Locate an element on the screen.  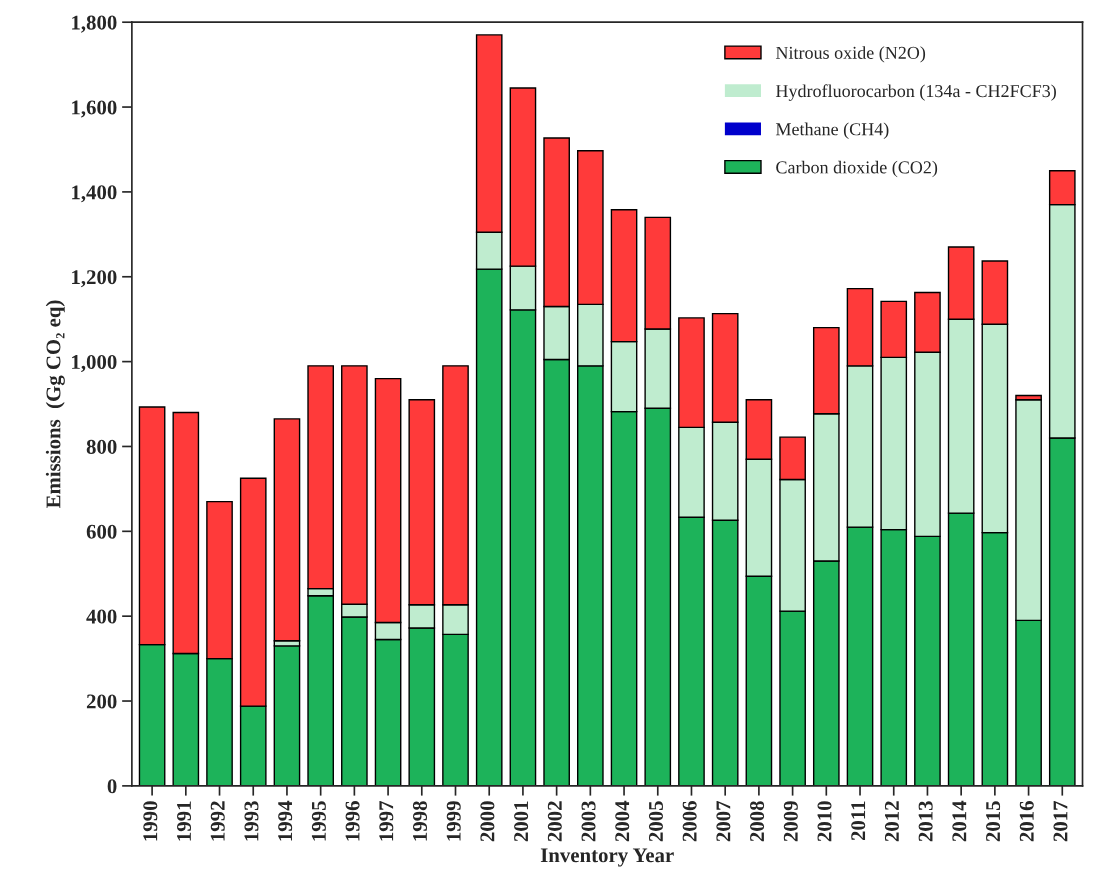
x-tick-label: 2011 is located at coordinates (858, 821).